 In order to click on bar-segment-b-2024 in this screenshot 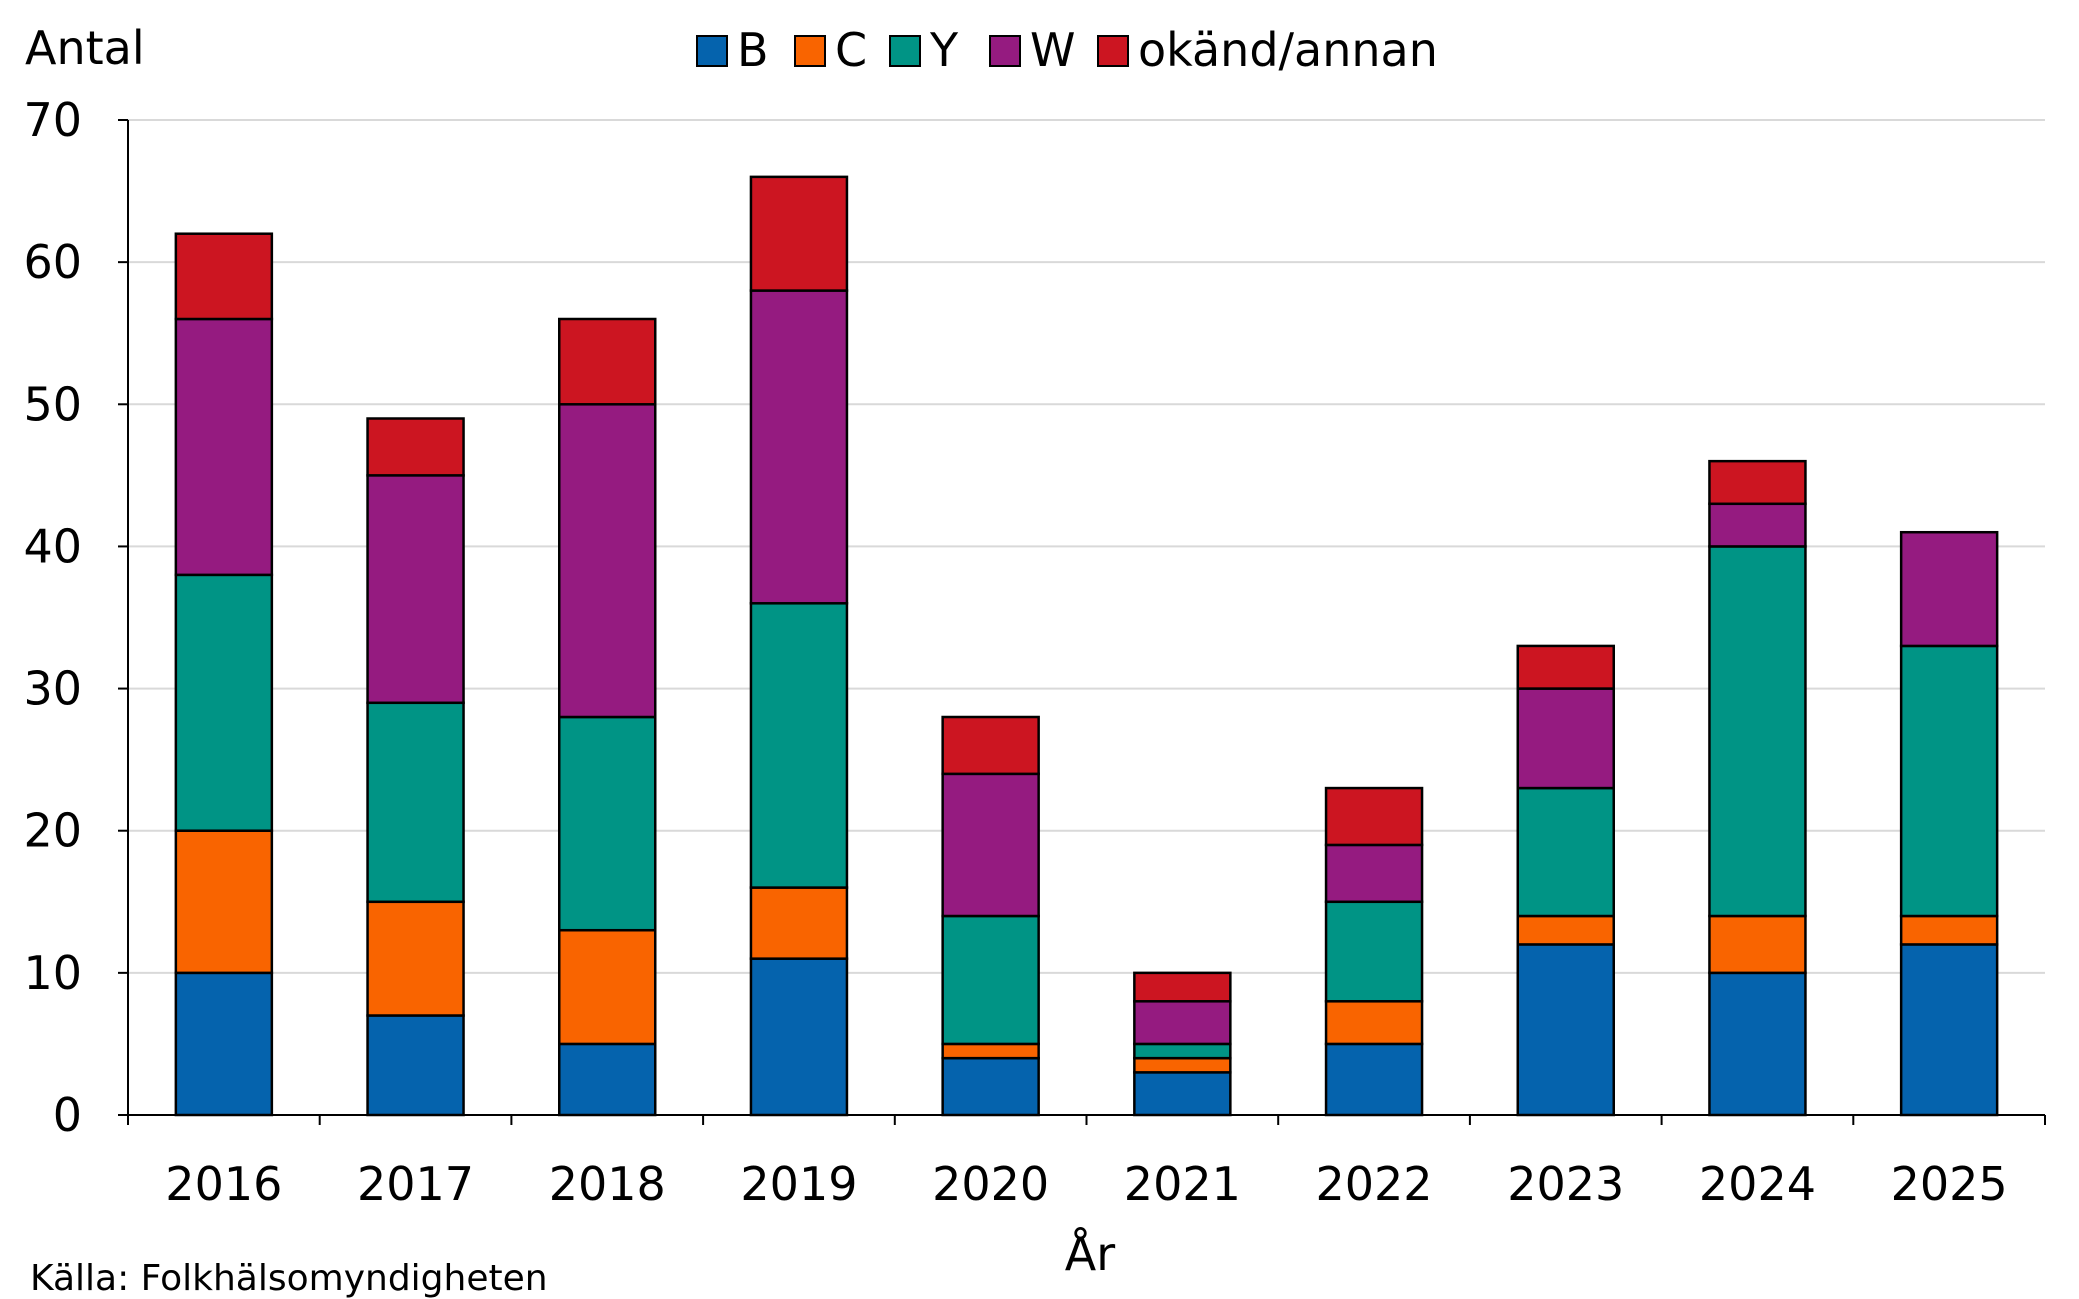, I will do `click(1757, 1044)`.